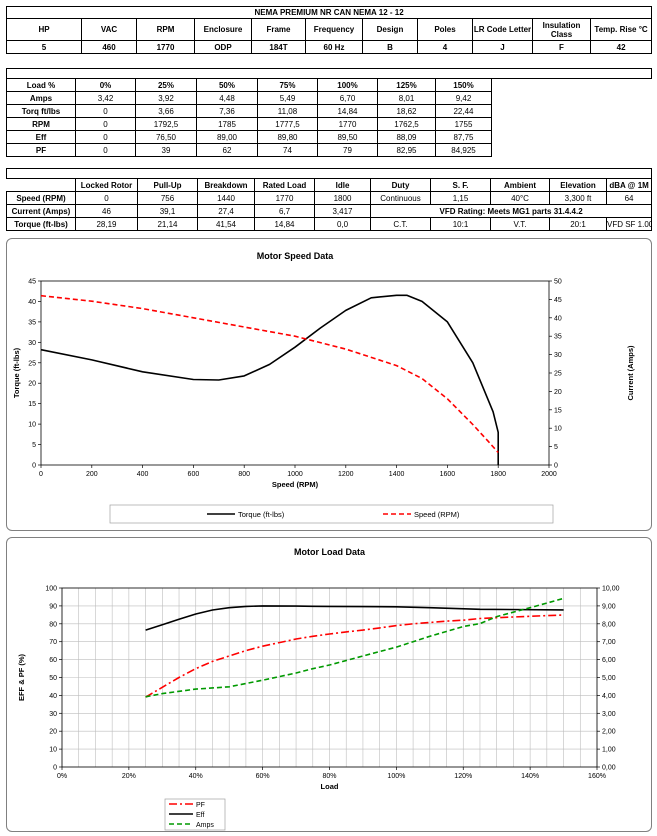 This screenshot has height=836, width=657. Describe the element at coordinates (609, 732) in the screenshot. I see `y2-tick-label: 2,00` at that location.